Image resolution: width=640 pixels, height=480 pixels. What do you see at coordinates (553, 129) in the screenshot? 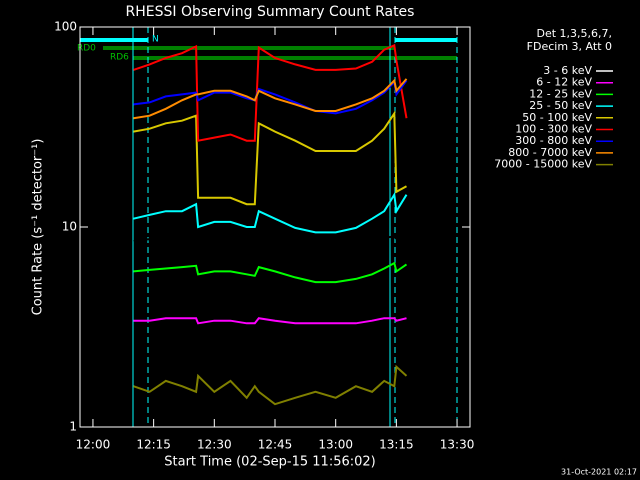
I see `legend-label: 100 - 300 keV` at bounding box center [553, 129].